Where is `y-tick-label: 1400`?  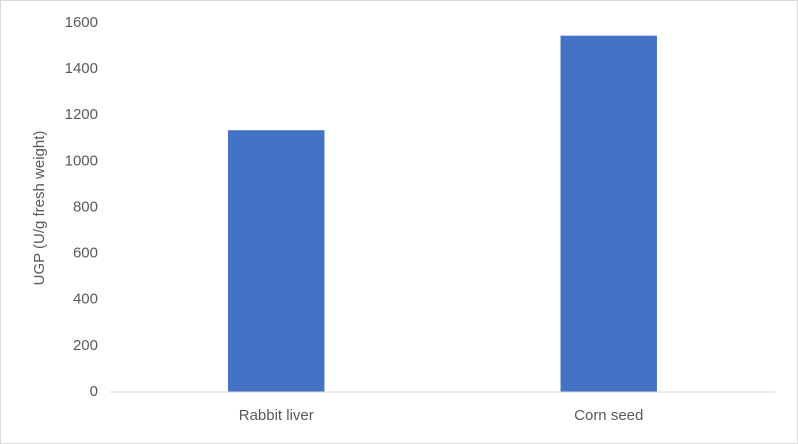
y-tick-label: 1400 is located at coordinates (81, 68).